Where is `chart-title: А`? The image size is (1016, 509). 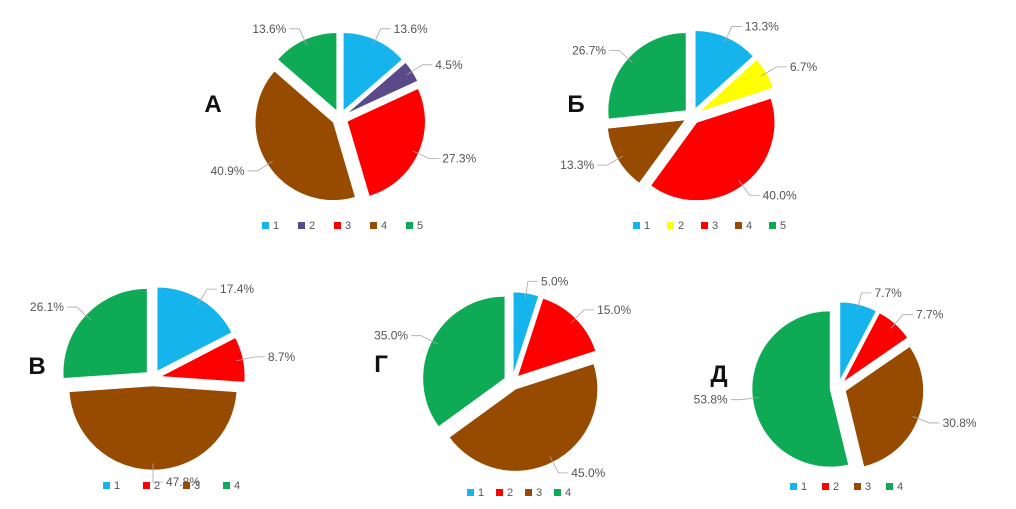
chart-title: А is located at coordinates (212, 104).